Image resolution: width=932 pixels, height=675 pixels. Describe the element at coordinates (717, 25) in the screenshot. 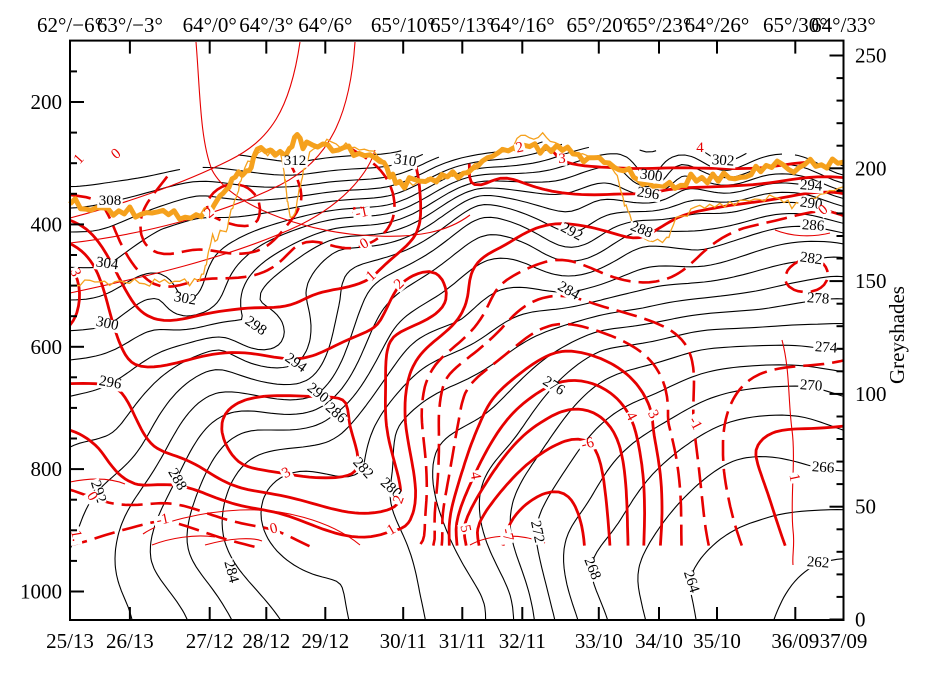

I see `svg-text: 64°/26°` at that location.